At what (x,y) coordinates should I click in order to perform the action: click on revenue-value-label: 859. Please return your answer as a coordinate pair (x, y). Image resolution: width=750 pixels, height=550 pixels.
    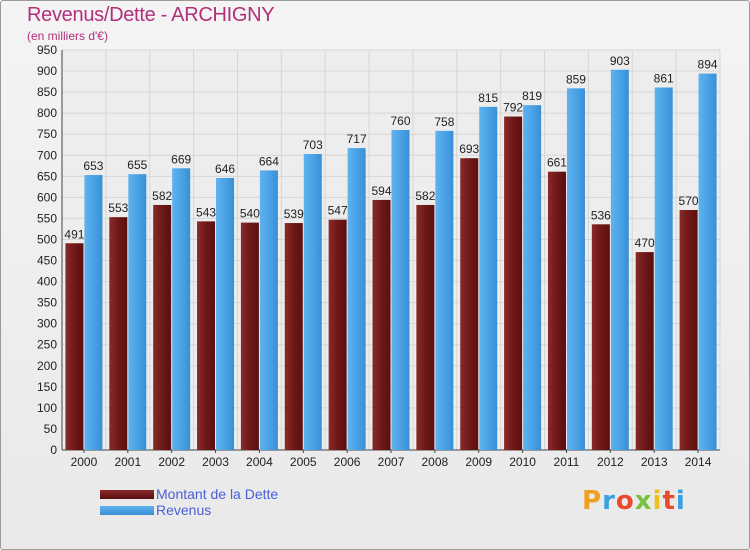
    Looking at the image, I should click on (576, 79).